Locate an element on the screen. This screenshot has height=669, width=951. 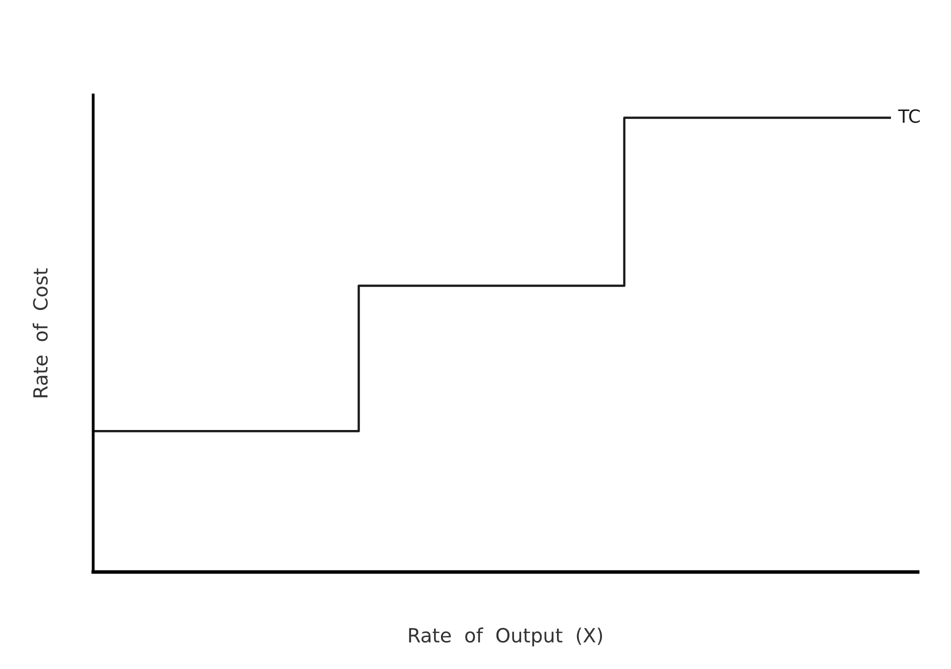
x-axis-title: Rate of Output (X) is located at coordinates (505, 637).